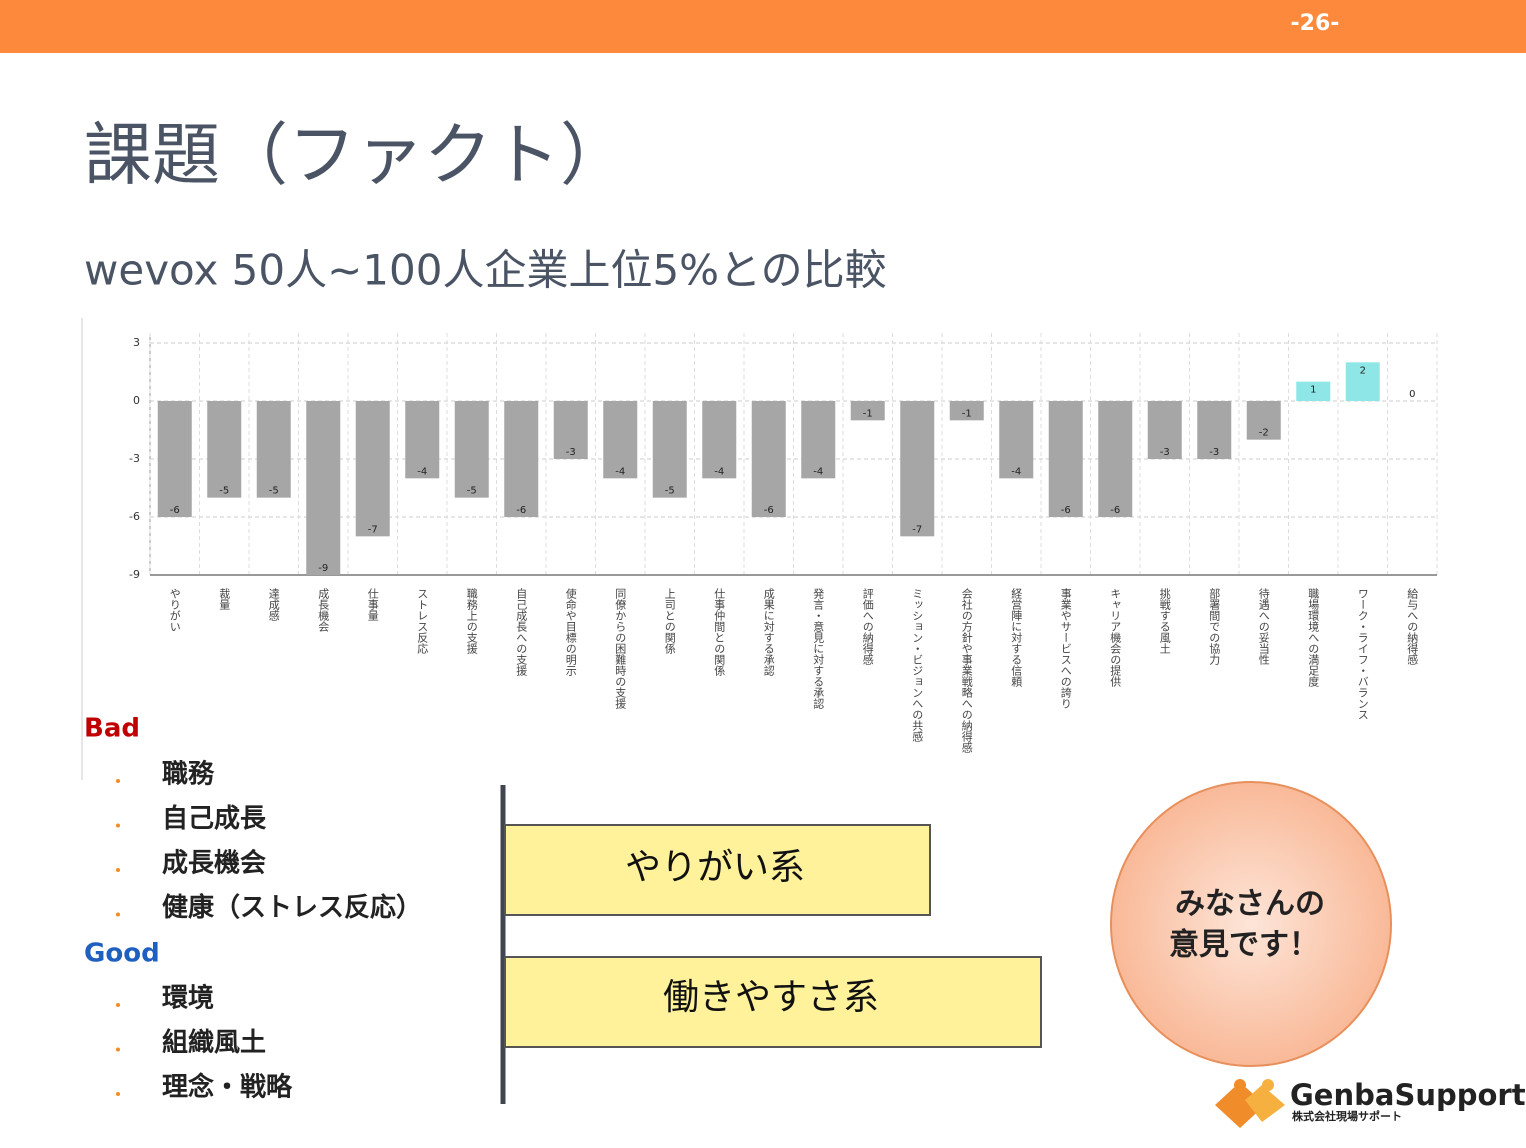 The height and width of the screenshot is (1148, 1526). I want to click on x-tick-label: 待遇への妥当性, so click(1263, 626).